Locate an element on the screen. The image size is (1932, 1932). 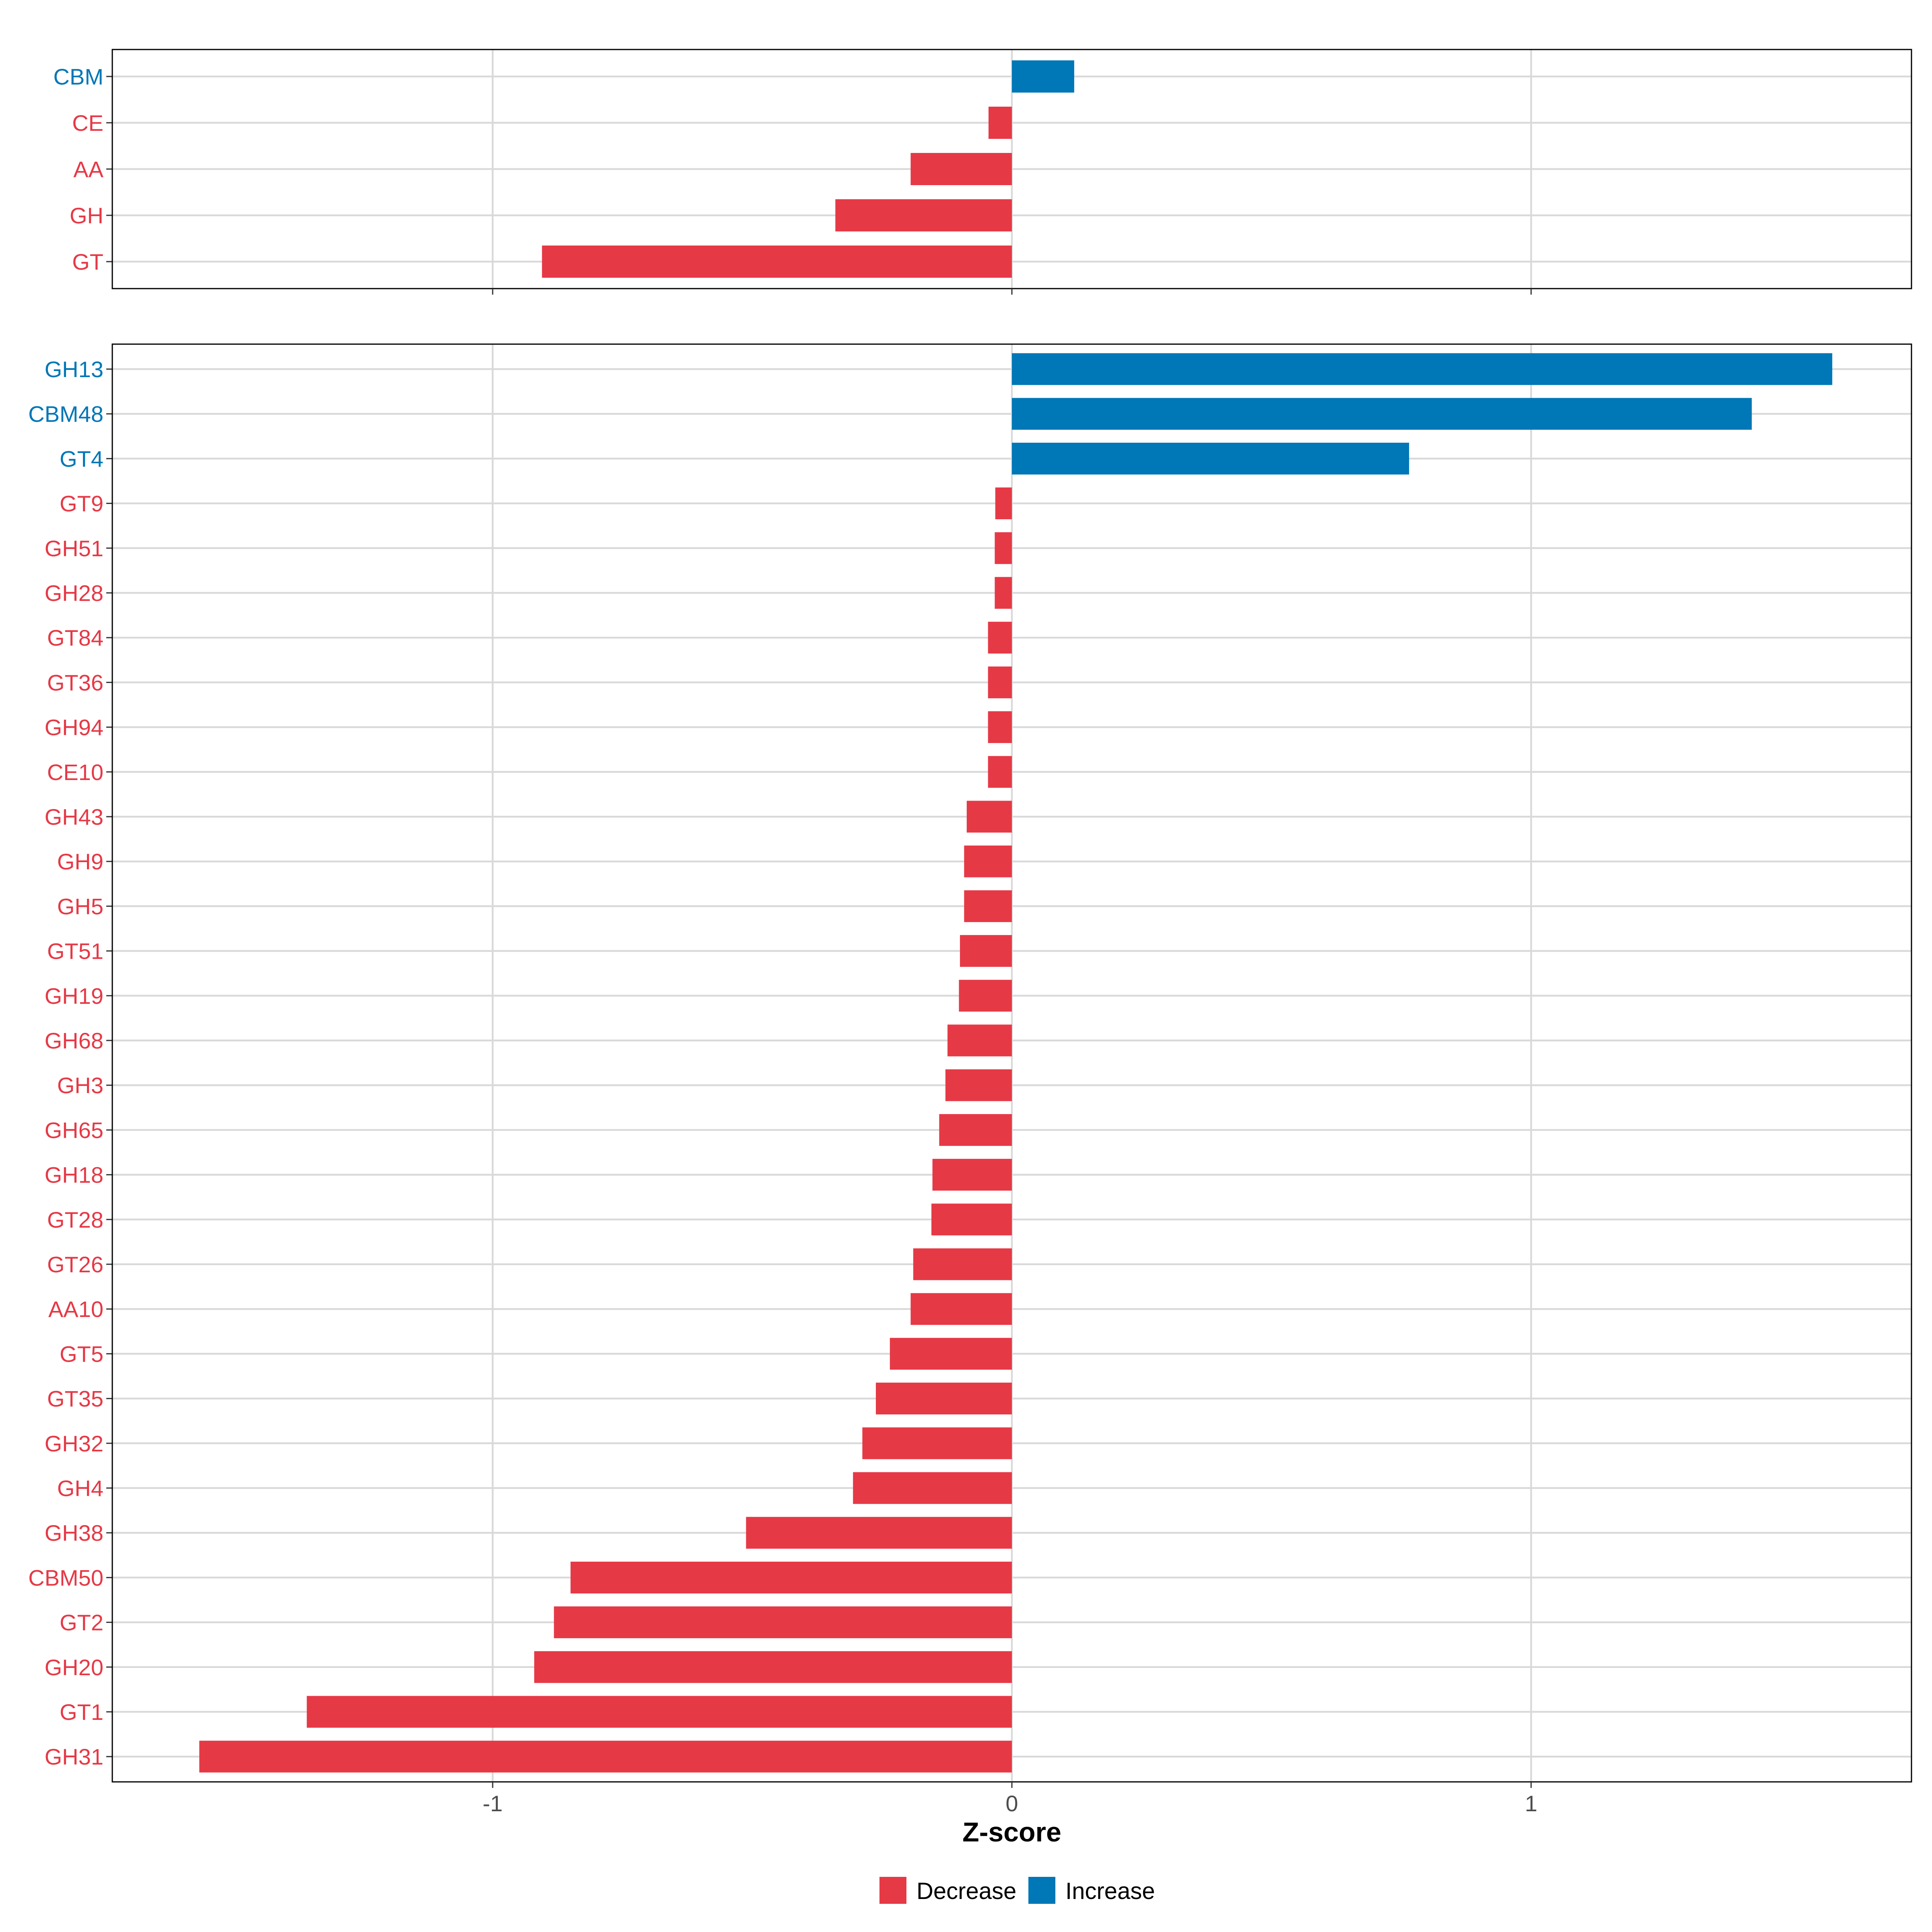
bar-gh4 is located at coordinates (932, 1488).